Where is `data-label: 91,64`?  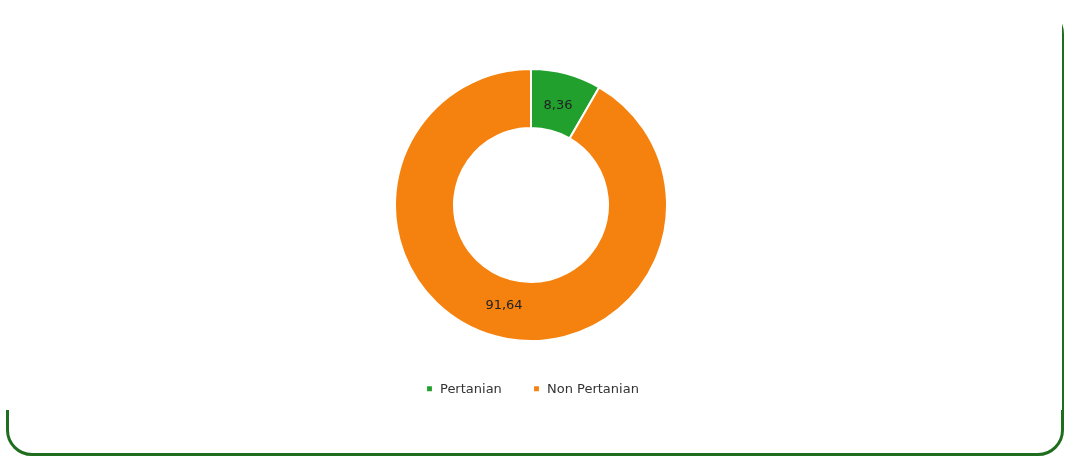
data-label: 91,64 is located at coordinates (504, 305).